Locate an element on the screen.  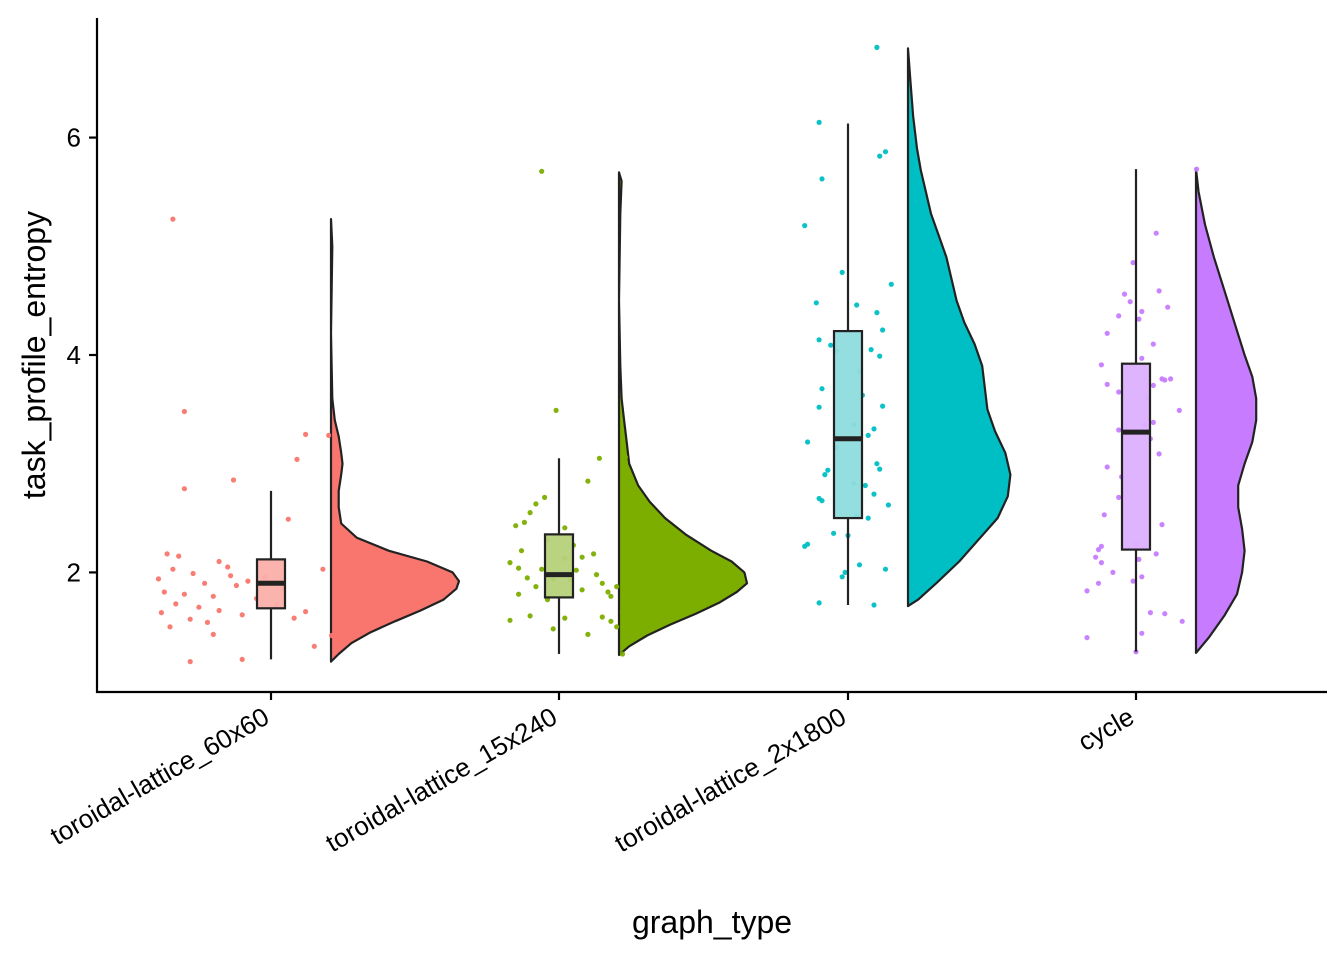
x-axis-title: graph_type is located at coordinates (712, 922).